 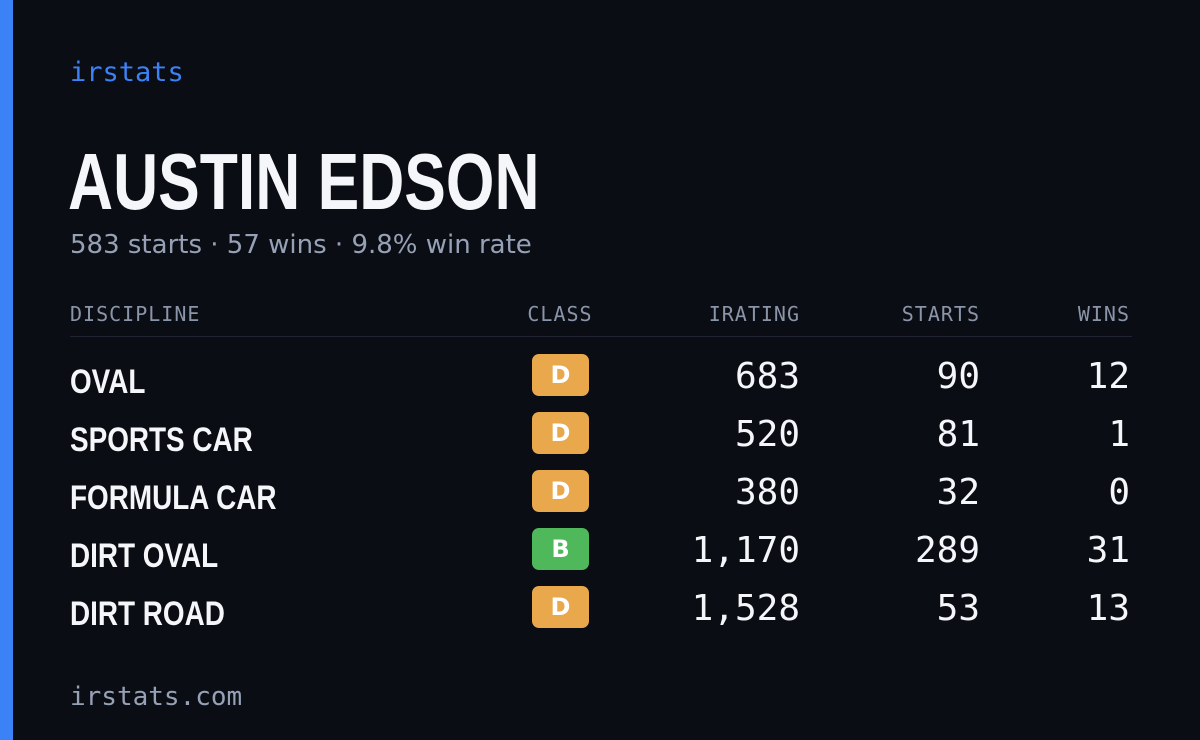 What do you see at coordinates (1108, 550) in the screenshot?
I see `wins-value: 31` at bounding box center [1108, 550].